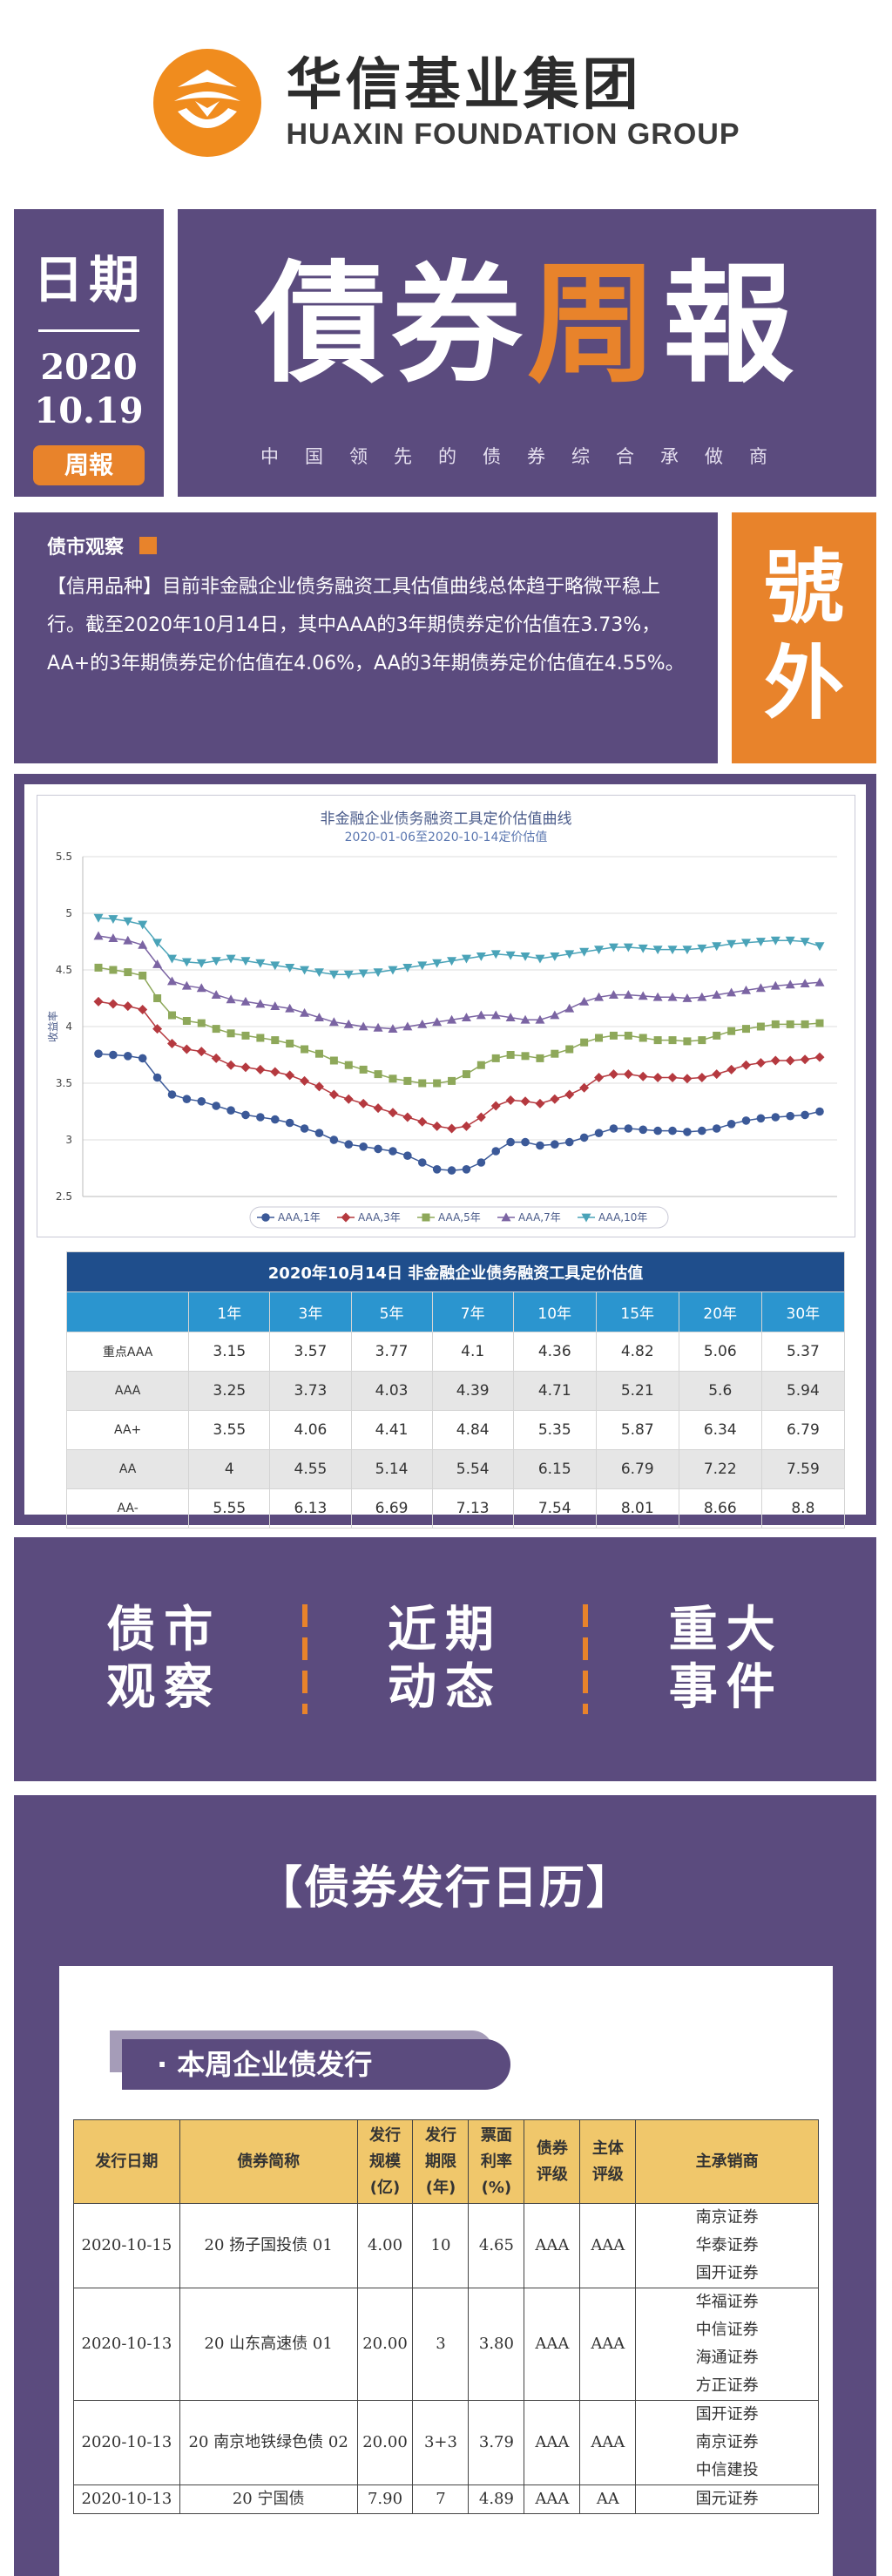 The width and height of the screenshot is (892, 2576). I want to click on valuation-rating: 重点AAA, so click(127, 1352).